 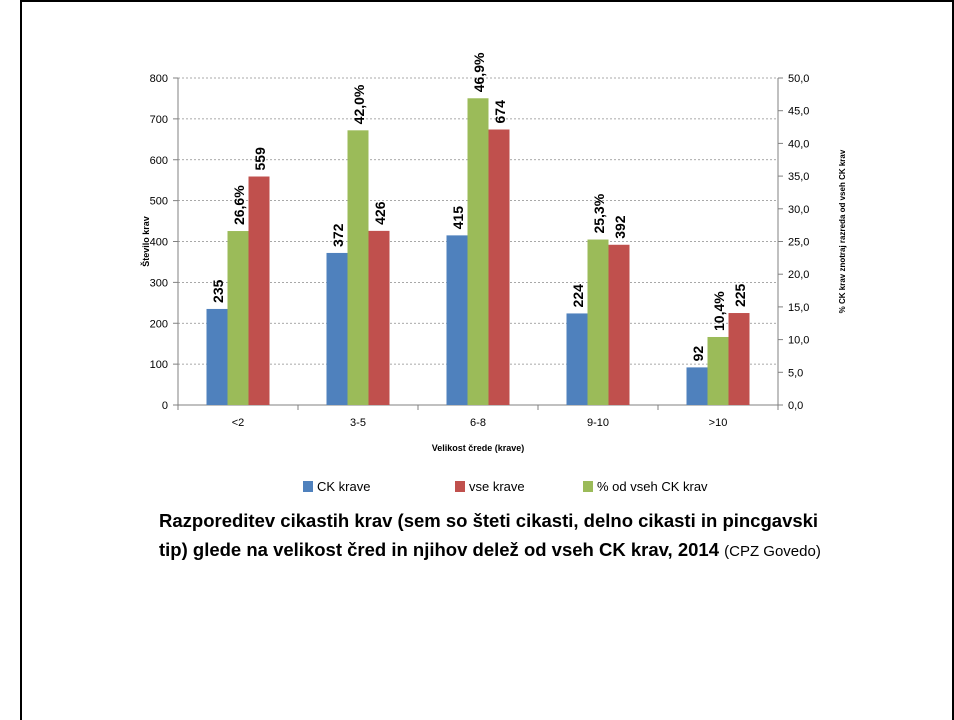 What do you see at coordinates (479, 72) in the screenshot?
I see `data-label: 46,9%` at bounding box center [479, 72].